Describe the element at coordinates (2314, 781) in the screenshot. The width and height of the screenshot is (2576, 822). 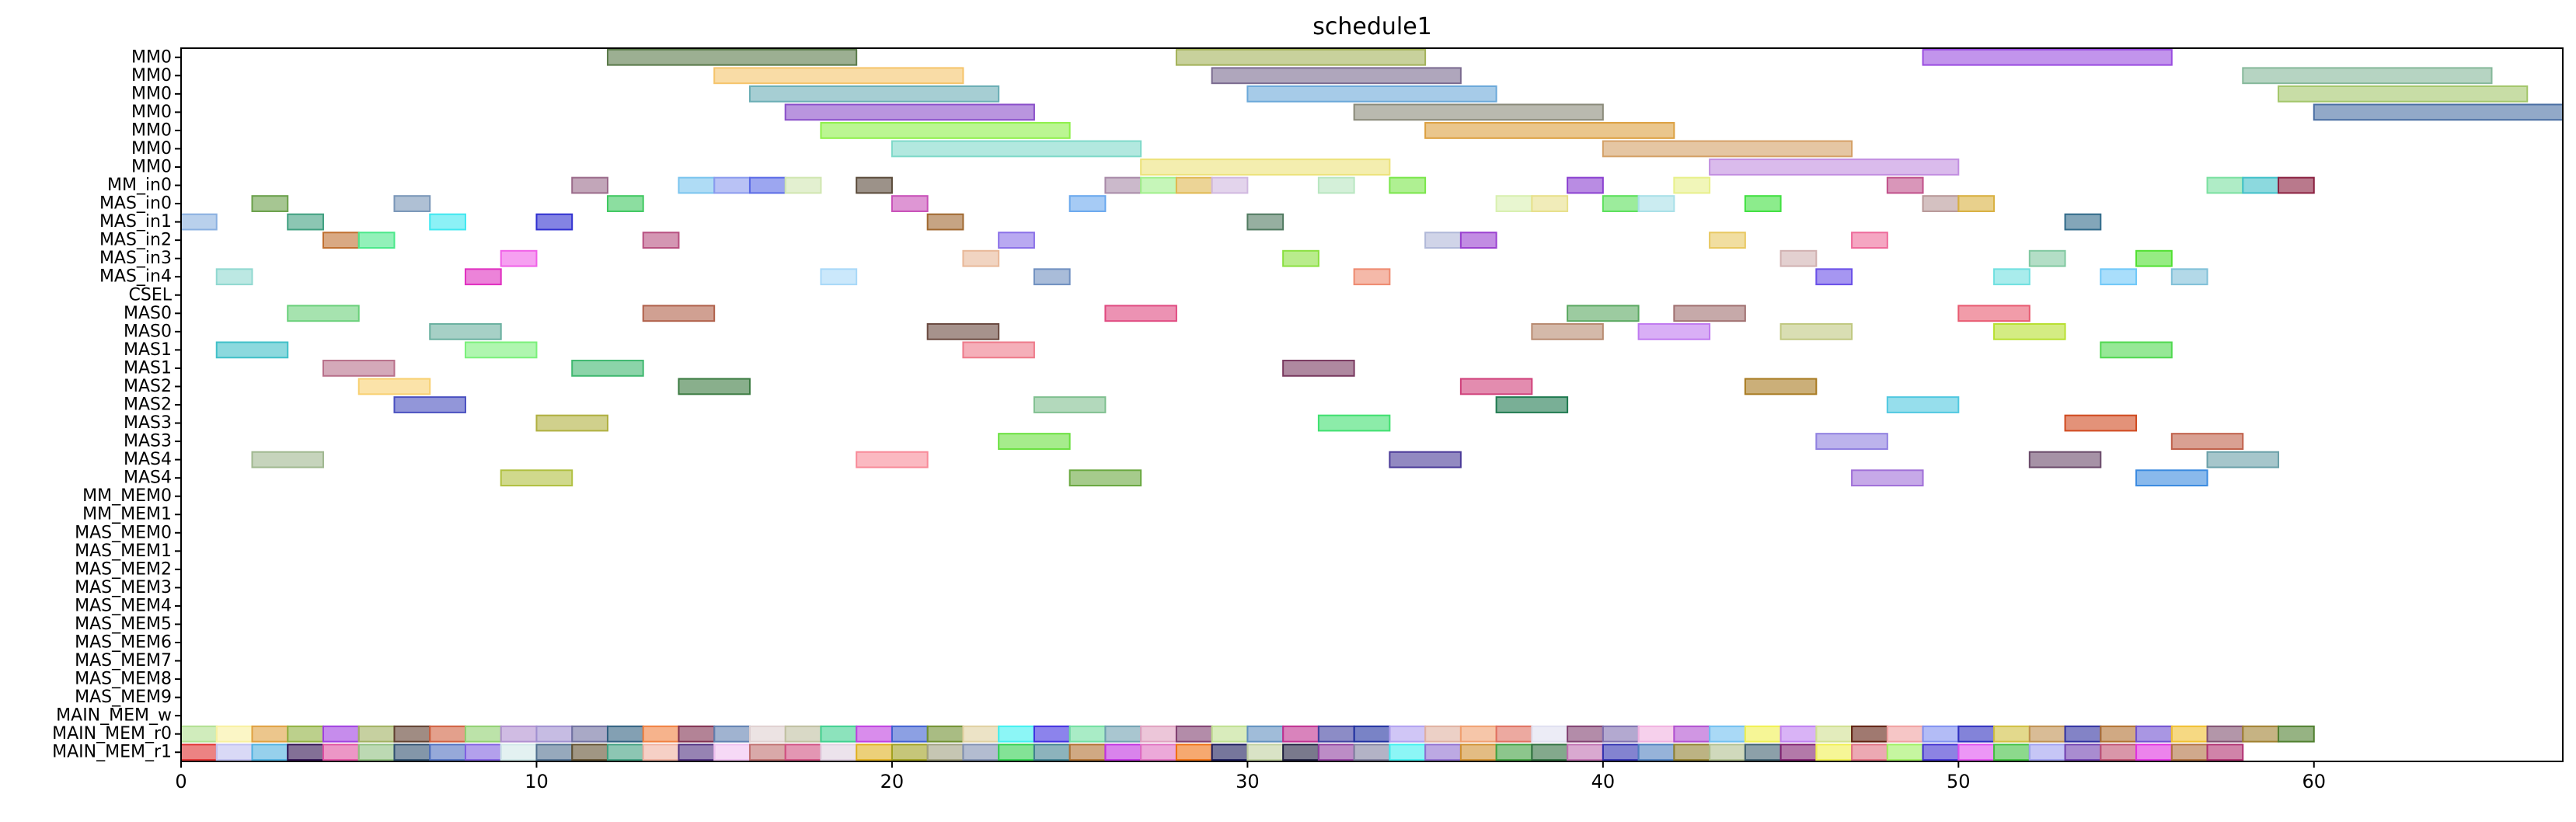
I see `x-tick-label: 60` at that location.